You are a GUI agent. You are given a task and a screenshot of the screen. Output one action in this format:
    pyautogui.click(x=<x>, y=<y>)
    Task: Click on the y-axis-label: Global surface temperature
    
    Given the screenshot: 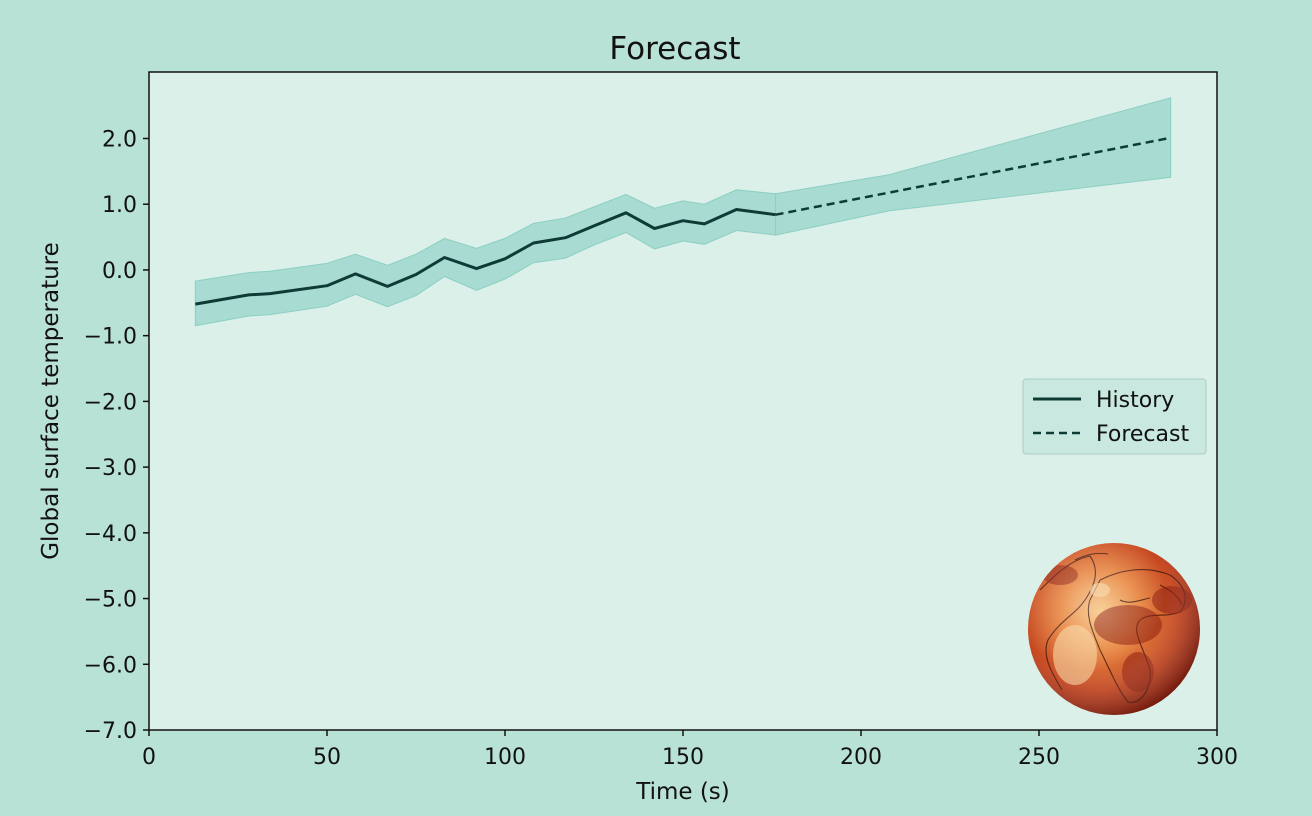 What is the action you would take?
    pyautogui.click(x=51, y=401)
    